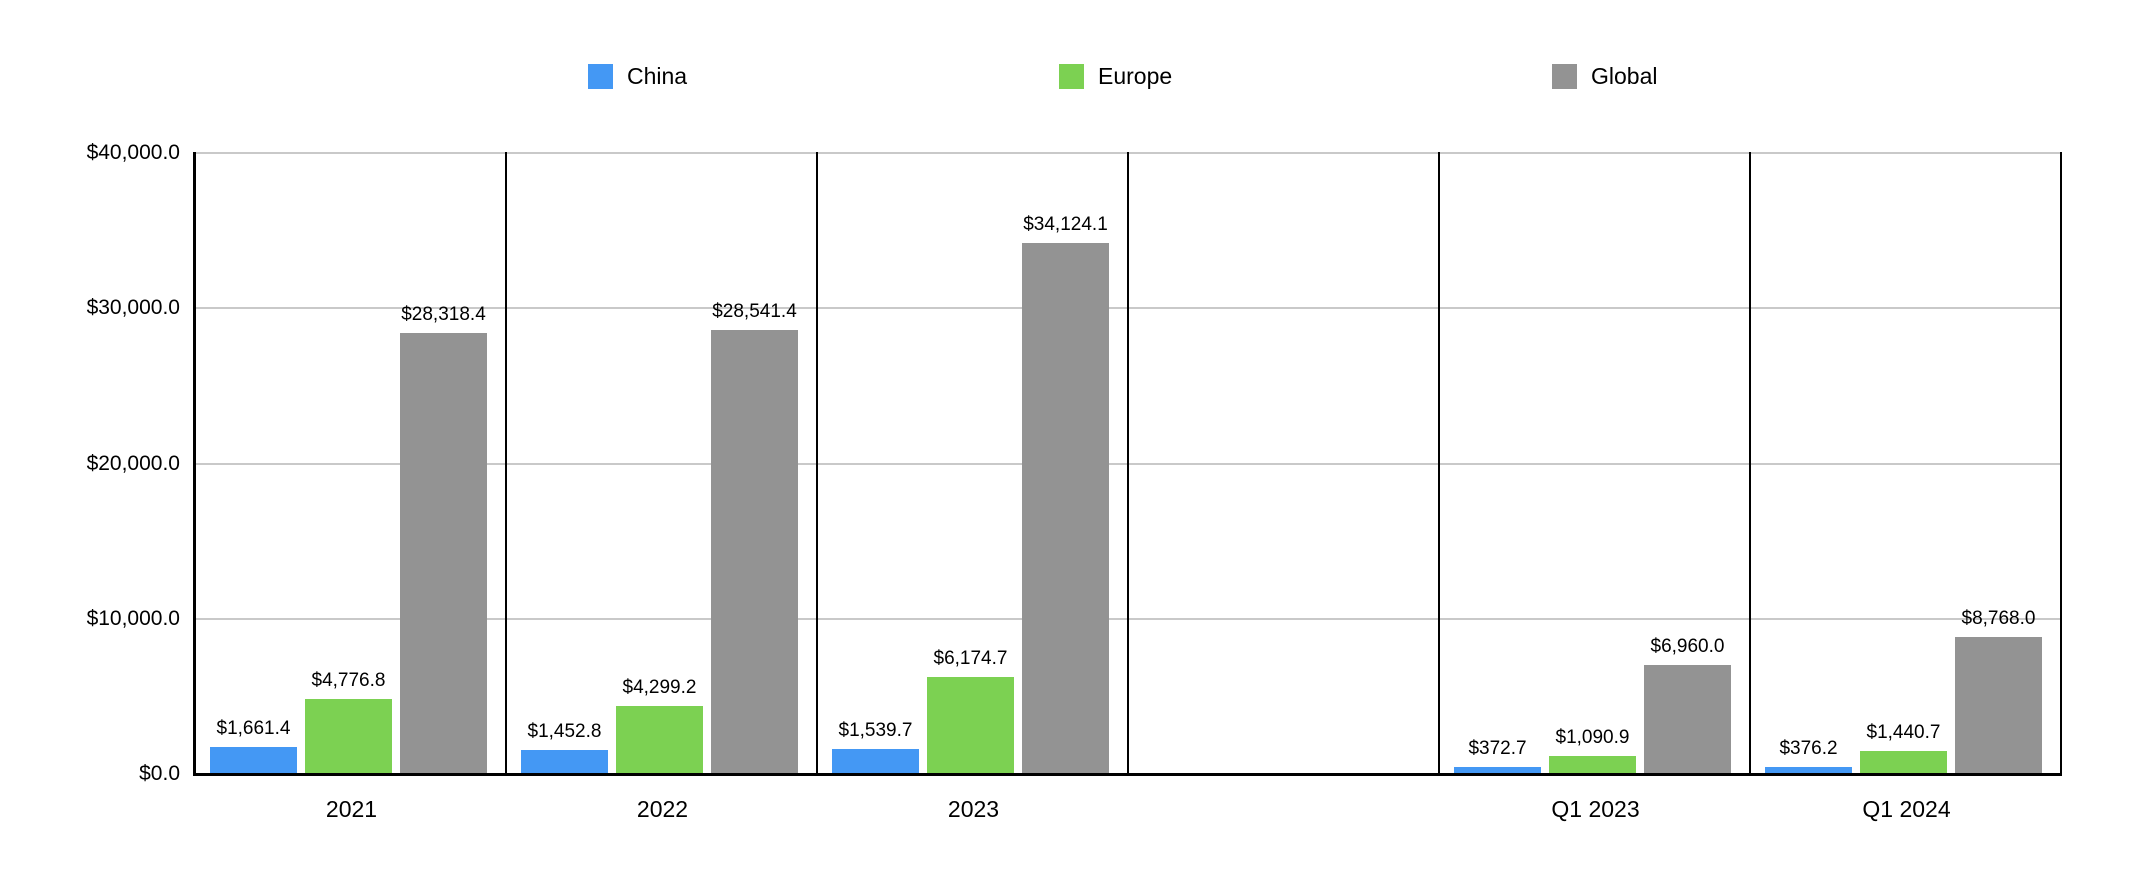 The image size is (2144, 896). I want to click on bar-value-label: $1,452.8, so click(564, 731).